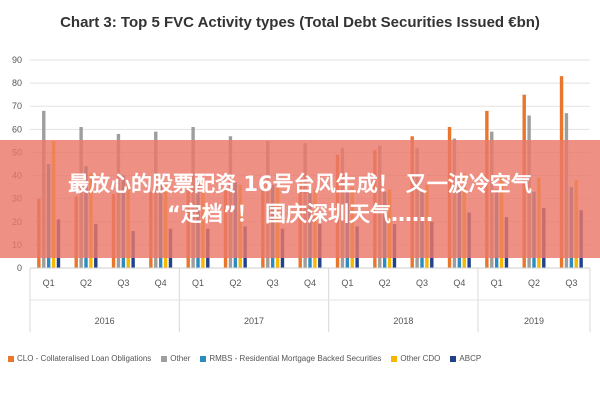 The image size is (600, 400). I want to click on y-tick-label: 0, so click(19, 268).